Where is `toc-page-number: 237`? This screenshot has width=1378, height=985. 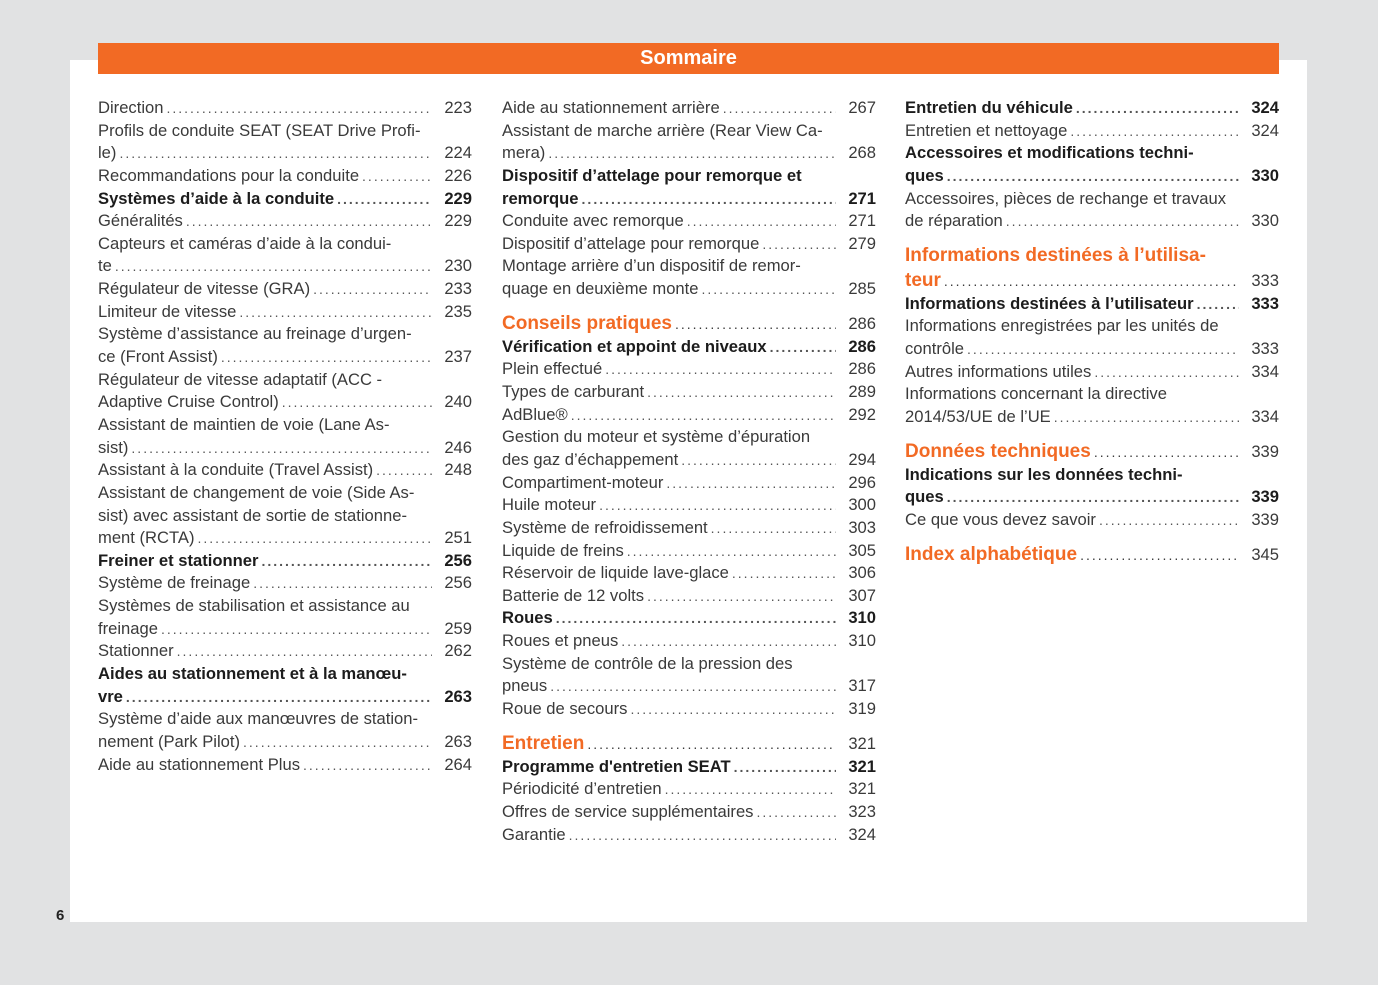 toc-page-number: 237 is located at coordinates (458, 357).